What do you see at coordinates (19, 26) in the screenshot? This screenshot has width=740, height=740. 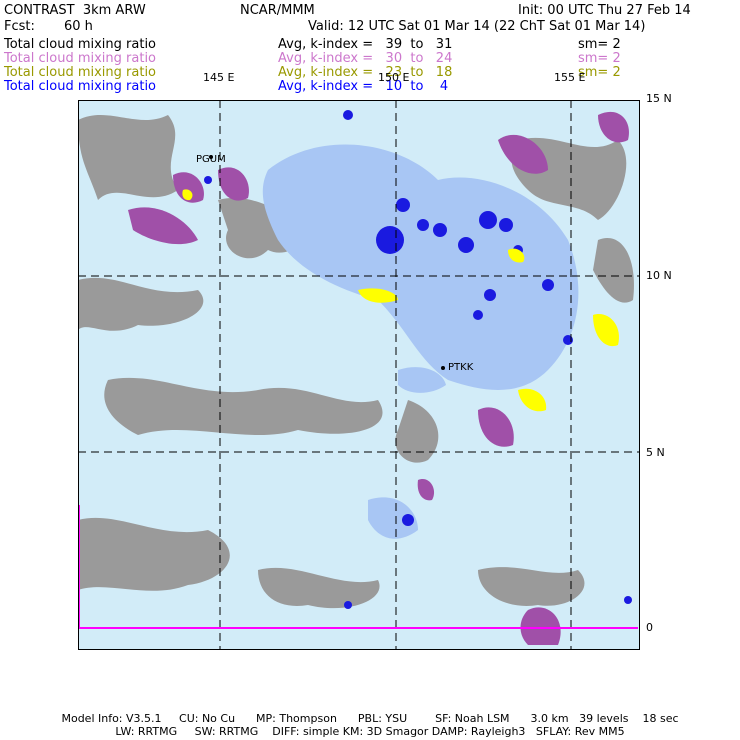 I see `fcst-label: Fcst:` at bounding box center [19, 26].